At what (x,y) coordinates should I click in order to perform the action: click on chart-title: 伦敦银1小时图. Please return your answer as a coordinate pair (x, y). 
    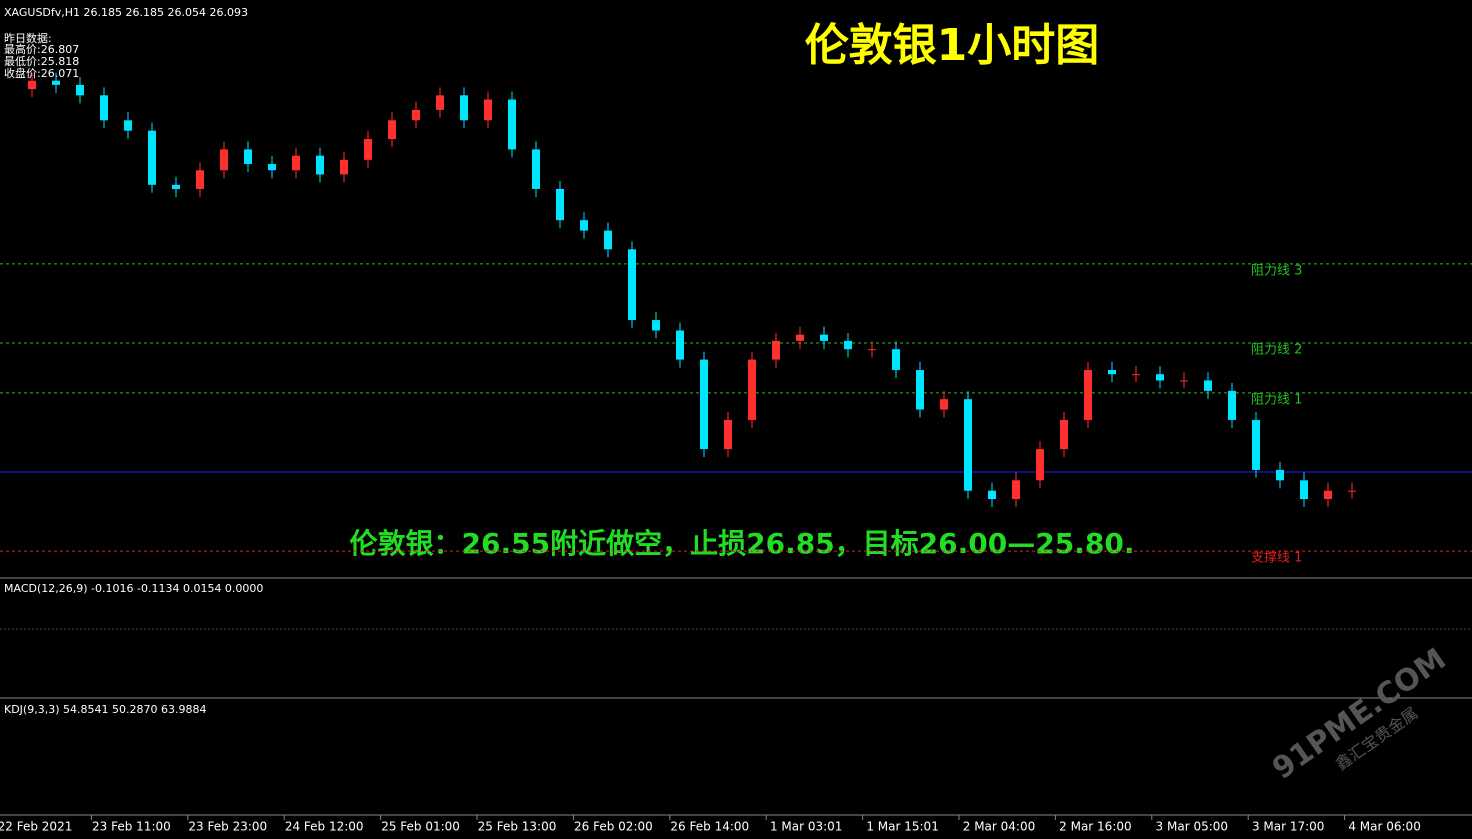
    Looking at the image, I should click on (952, 45).